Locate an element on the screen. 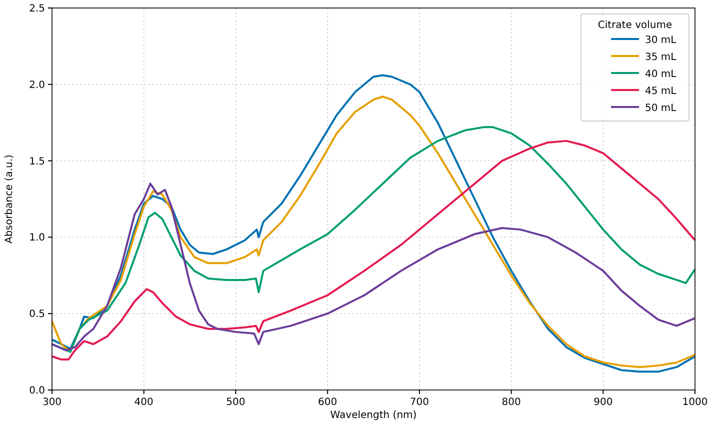 Image resolution: width=708 pixels, height=424 pixels. legend-label: 30 mL is located at coordinates (661, 40).